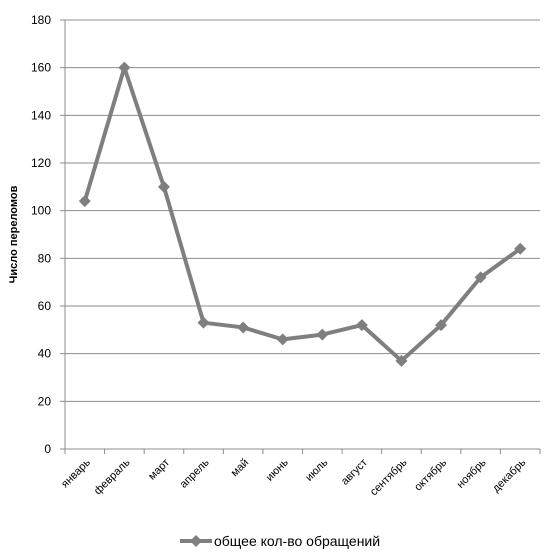 The width and height of the screenshot is (560, 560). What do you see at coordinates (196, 541) in the screenshot?
I see `legend-marker` at bounding box center [196, 541].